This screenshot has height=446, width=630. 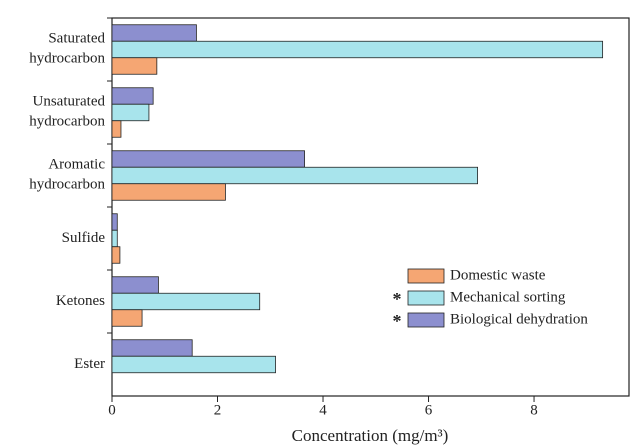 I want to click on legend-label: Biological dehydration, so click(x=519, y=319).